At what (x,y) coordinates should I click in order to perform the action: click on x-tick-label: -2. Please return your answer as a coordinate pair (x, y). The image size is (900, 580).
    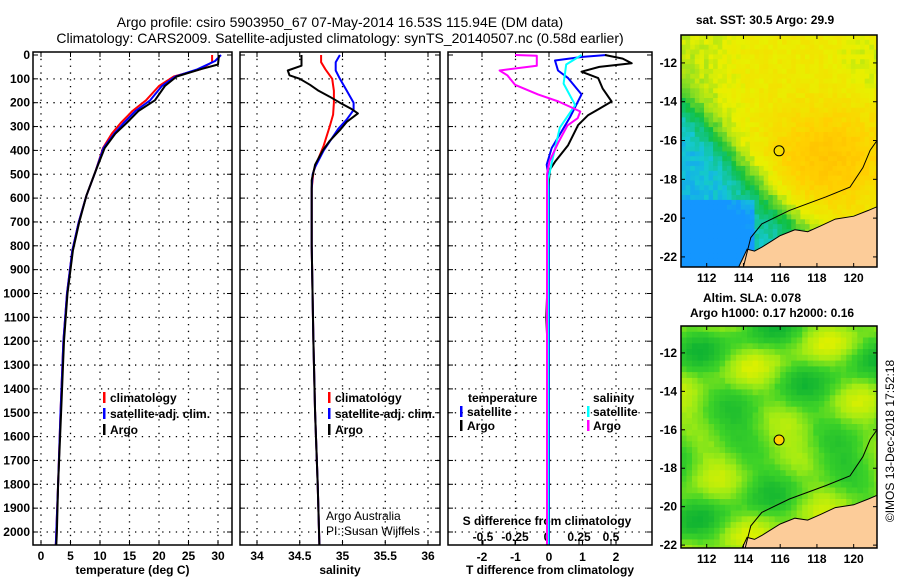
    Looking at the image, I should click on (482, 557).